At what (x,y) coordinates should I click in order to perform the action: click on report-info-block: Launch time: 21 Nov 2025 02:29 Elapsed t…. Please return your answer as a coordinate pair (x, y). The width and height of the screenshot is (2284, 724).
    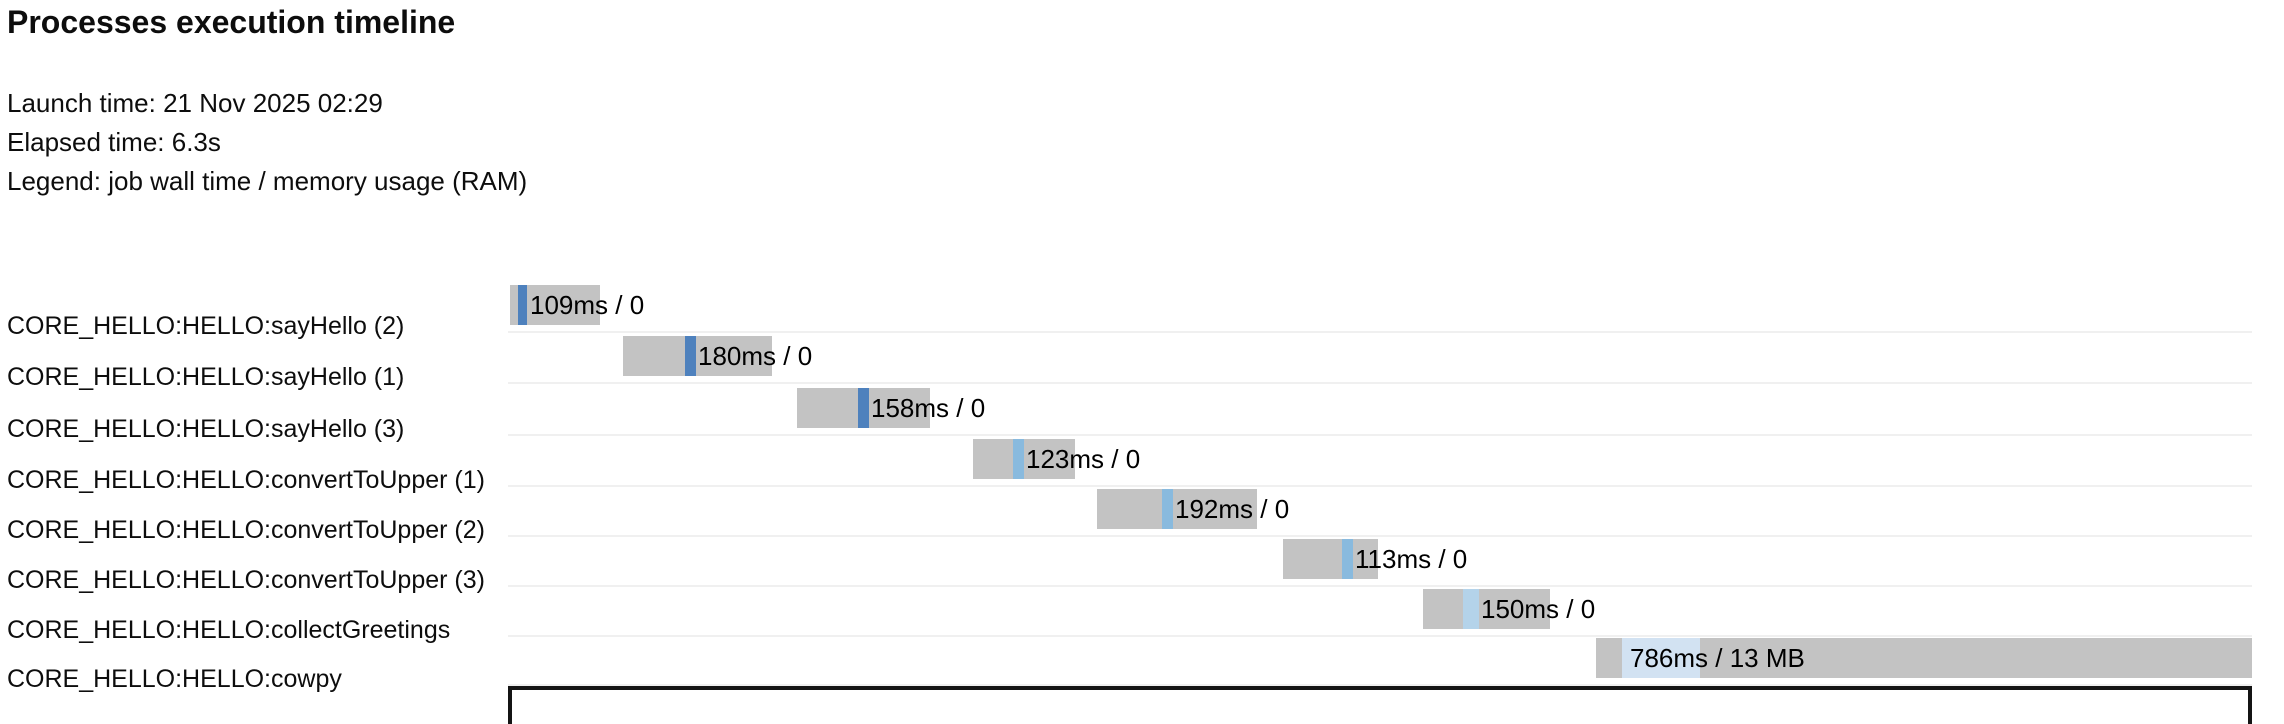
    Looking at the image, I should click on (267, 142).